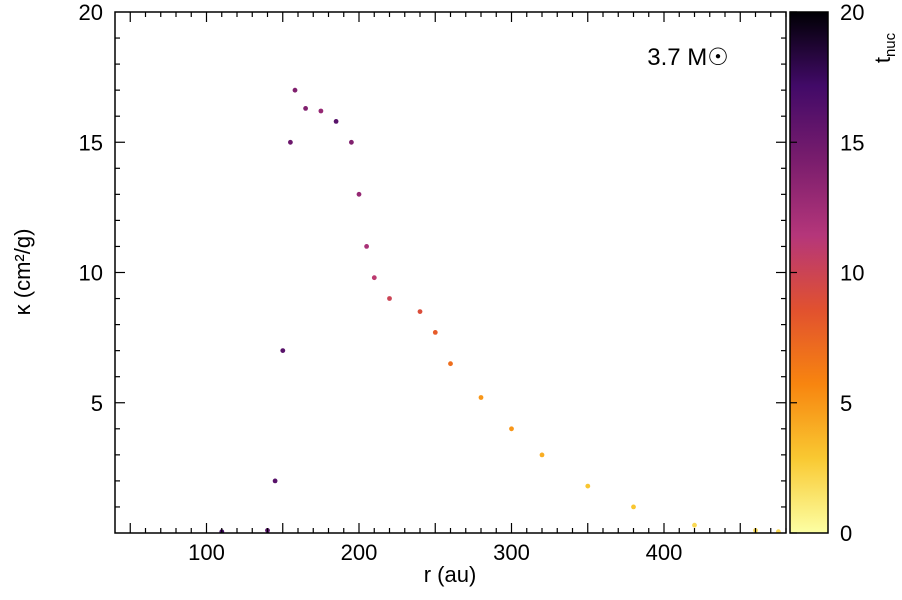  I want to click on y-axis-label: κ (cm²/g), so click(22, 272).